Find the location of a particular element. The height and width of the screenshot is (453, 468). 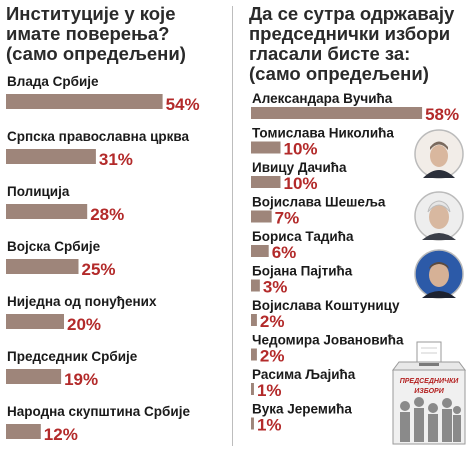

value-label: 19% is located at coordinates (81, 379).